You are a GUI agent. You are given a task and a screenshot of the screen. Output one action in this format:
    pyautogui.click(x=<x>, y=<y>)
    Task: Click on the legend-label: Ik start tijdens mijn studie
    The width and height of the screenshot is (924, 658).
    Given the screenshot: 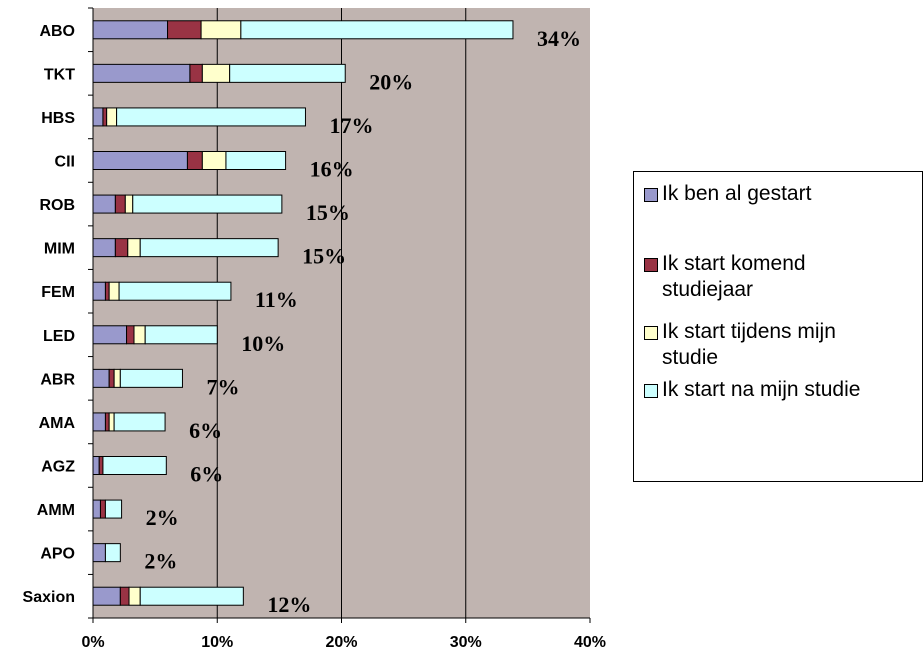 What is the action you would take?
    pyautogui.click(x=749, y=344)
    